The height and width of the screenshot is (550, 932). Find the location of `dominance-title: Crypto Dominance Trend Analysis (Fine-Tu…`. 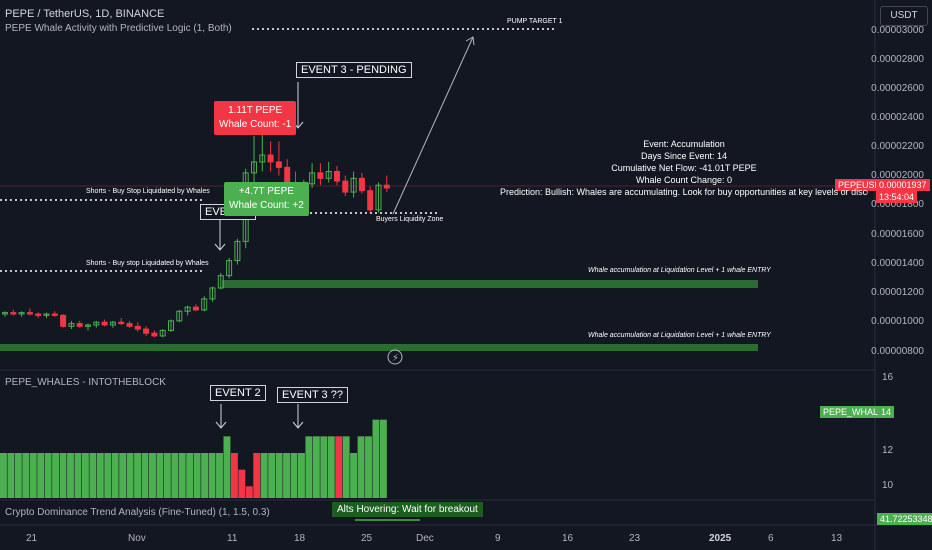

dominance-title: Crypto Dominance Trend Analysis (Fine-Tu… is located at coordinates (137, 512).